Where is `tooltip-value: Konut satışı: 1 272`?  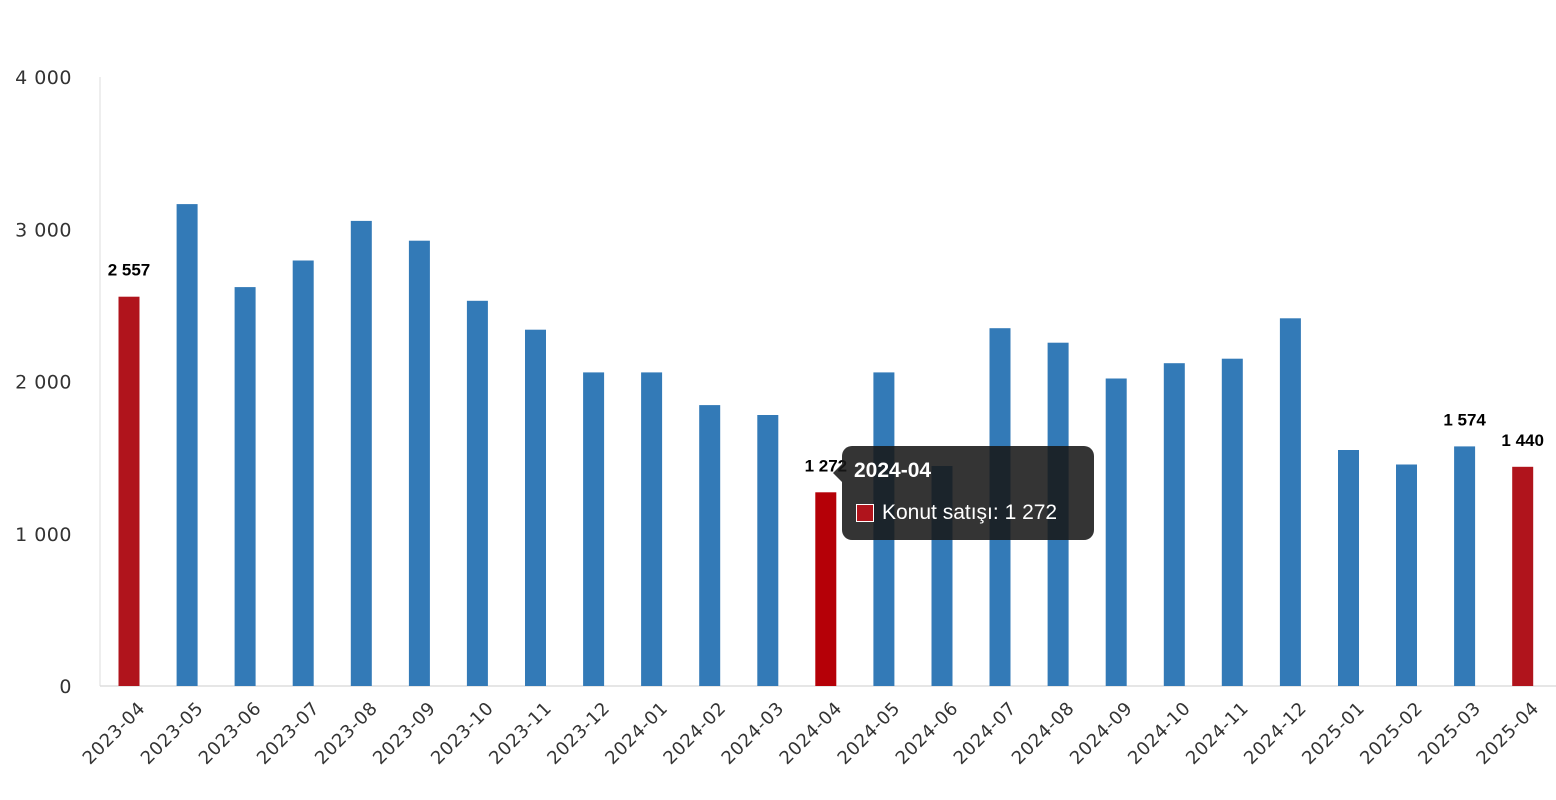
tooltip-value: Konut satışı: 1 272 is located at coordinates (970, 512).